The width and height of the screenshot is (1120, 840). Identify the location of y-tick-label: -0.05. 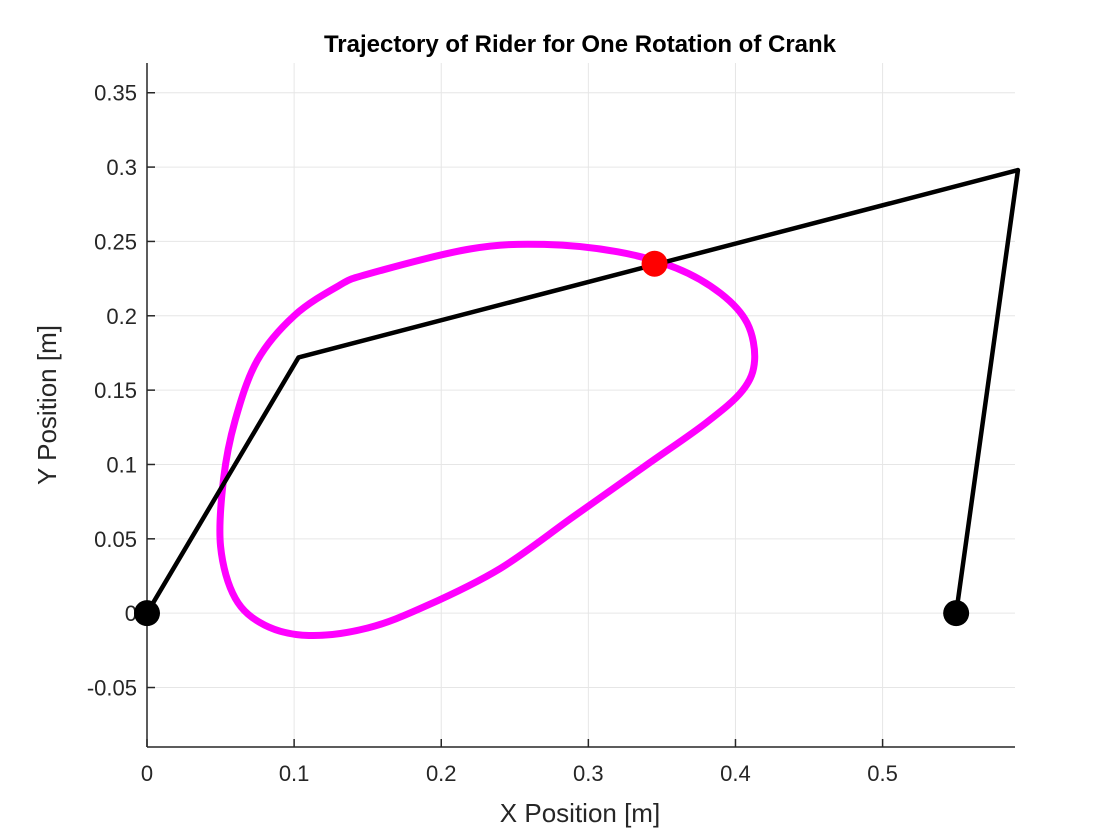
(112, 688).